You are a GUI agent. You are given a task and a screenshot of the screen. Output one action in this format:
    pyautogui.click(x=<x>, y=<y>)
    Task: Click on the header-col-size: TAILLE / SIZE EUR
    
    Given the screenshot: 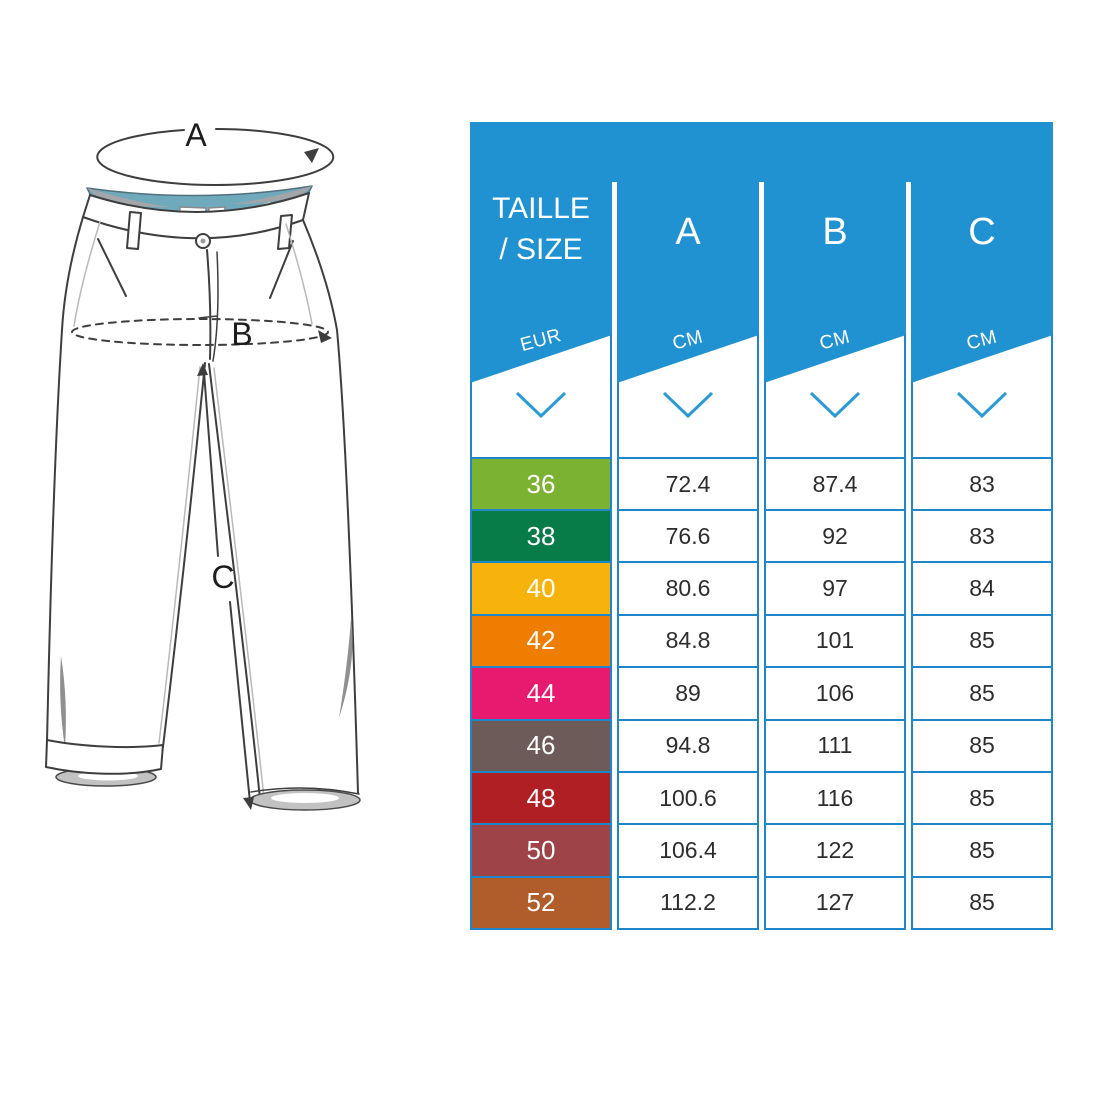 What is the action you would take?
    pyautogui.click(x=541, y=319)
    